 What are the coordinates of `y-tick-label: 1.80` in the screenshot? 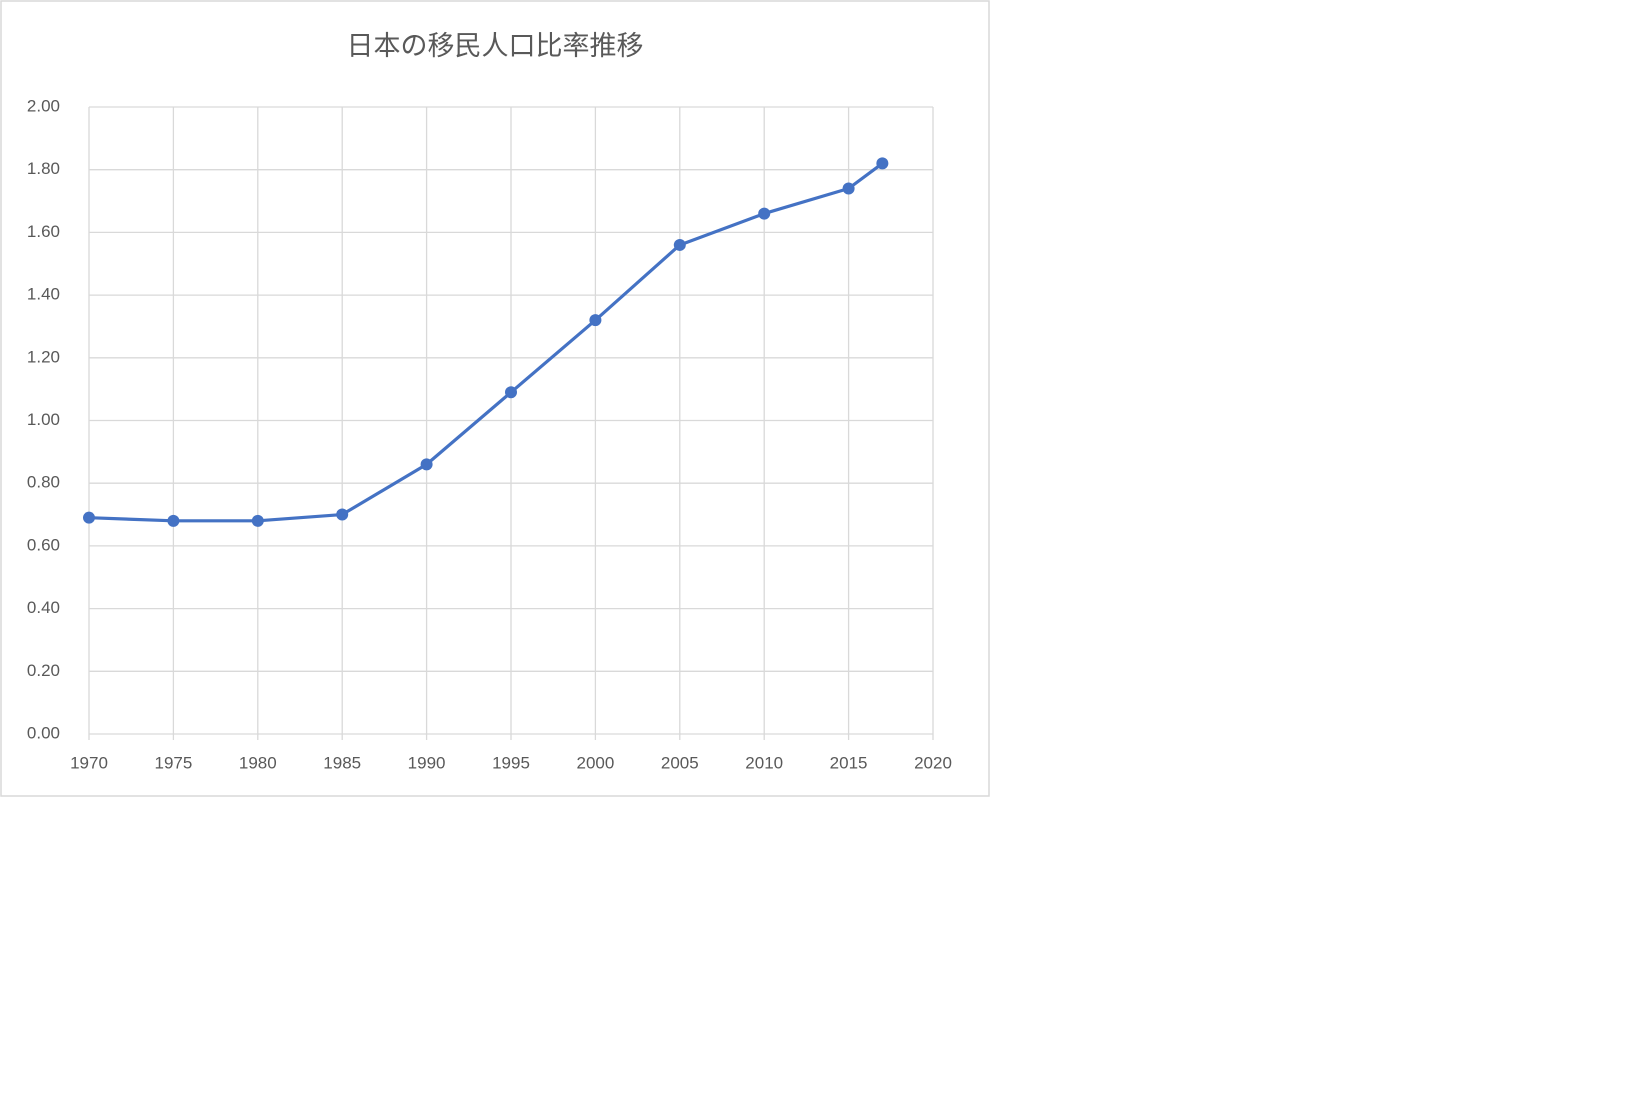 It's located at (43, 168).